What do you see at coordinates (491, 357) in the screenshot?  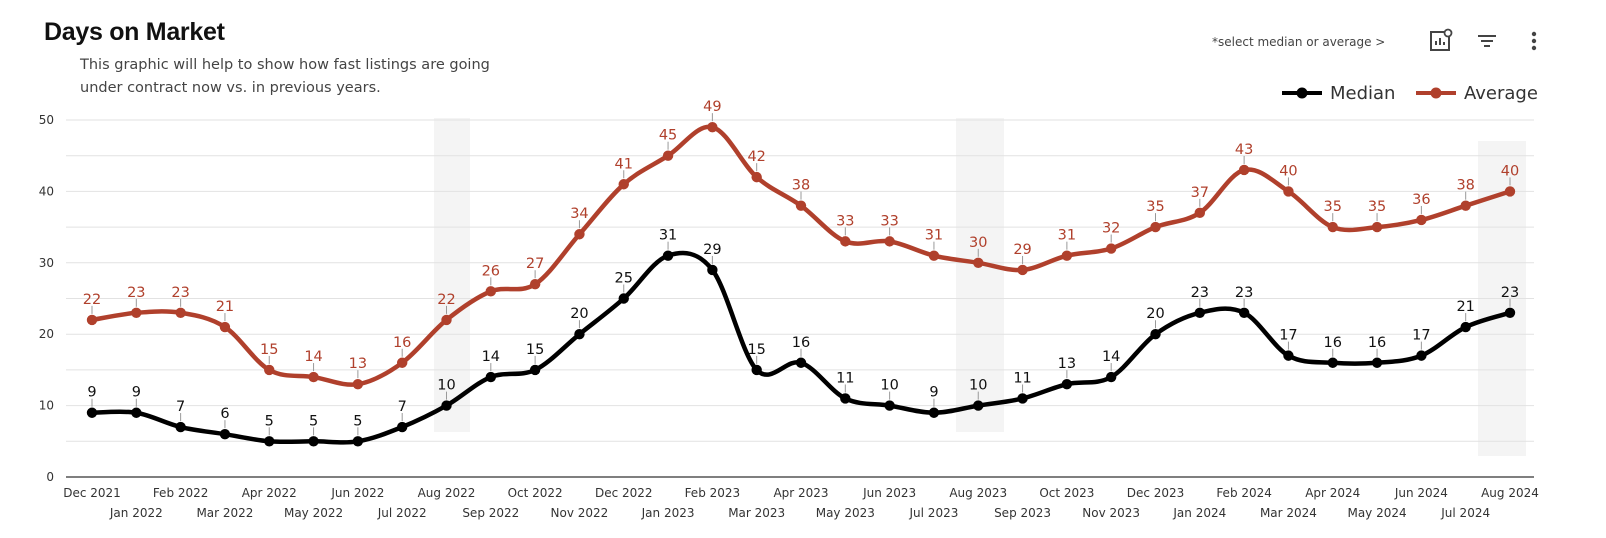 I see `median-data-label: 14` at bounding box center [491, 357].